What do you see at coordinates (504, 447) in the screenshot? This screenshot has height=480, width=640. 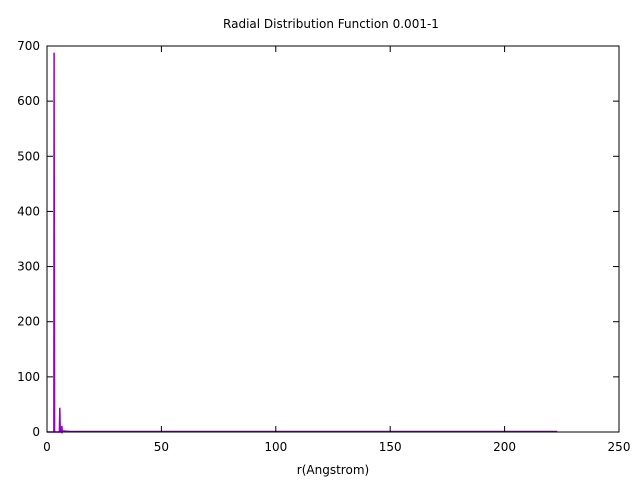 I see `x-tick-label: 200` at bounding box center [504, 447].